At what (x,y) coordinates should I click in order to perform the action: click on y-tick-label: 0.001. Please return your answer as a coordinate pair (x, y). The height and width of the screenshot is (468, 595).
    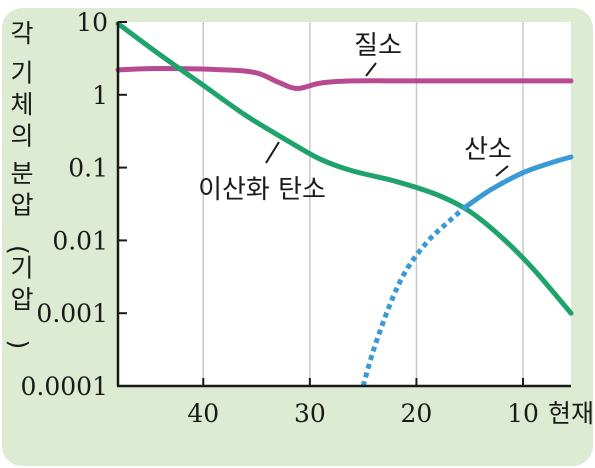
    Looking at the image, I should click on (72, 313).